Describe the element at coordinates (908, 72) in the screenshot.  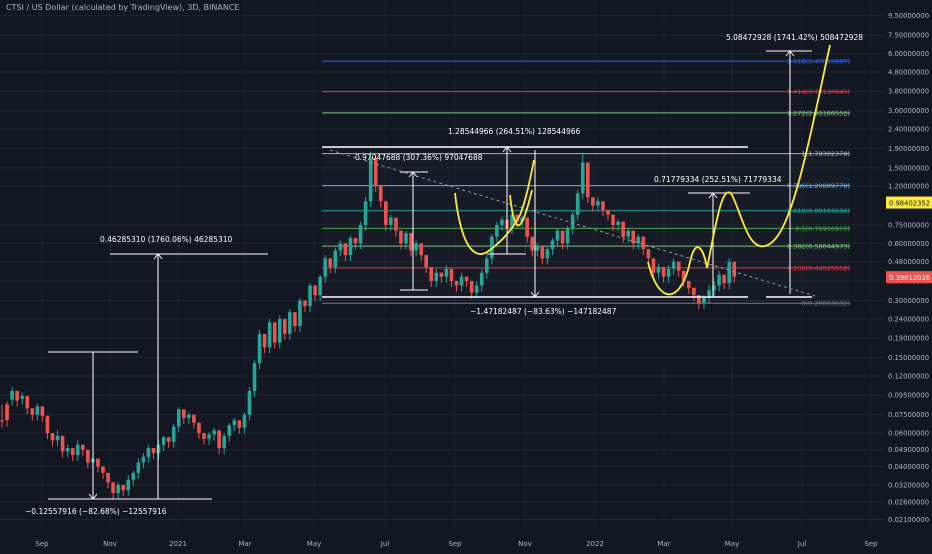
I see `price-tick-label: 4.80000000` at that location.